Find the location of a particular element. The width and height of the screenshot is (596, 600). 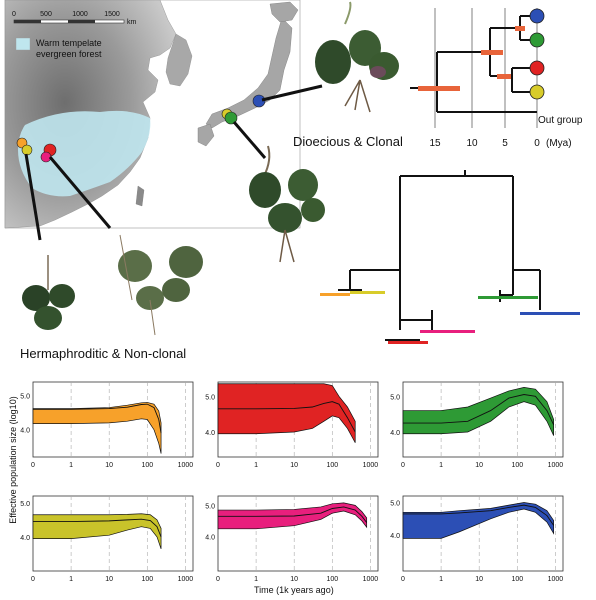

japan-honshu is located at coordinates (249, 73).